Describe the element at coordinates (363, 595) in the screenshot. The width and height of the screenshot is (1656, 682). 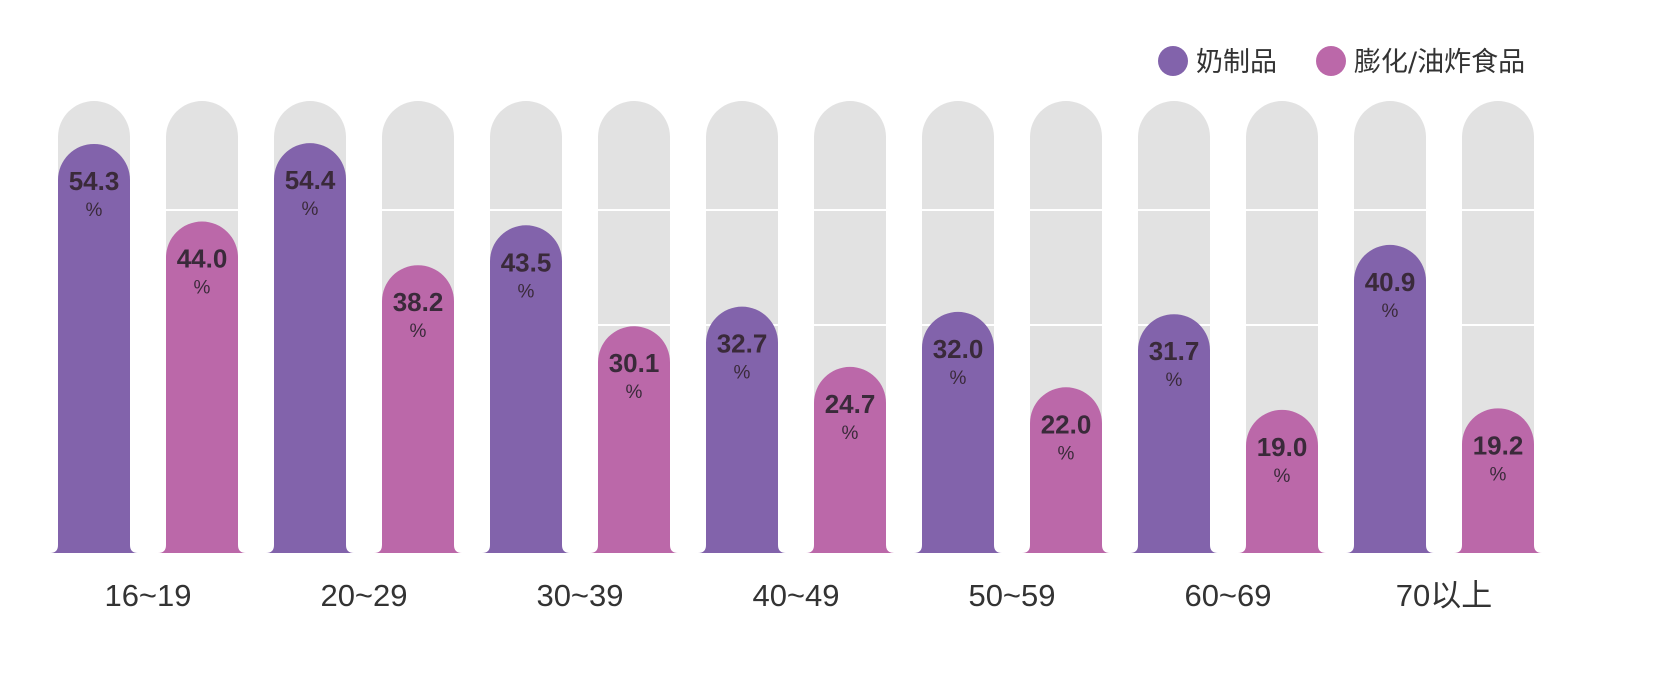
I see `x-tick-label: 20~29` at that location.